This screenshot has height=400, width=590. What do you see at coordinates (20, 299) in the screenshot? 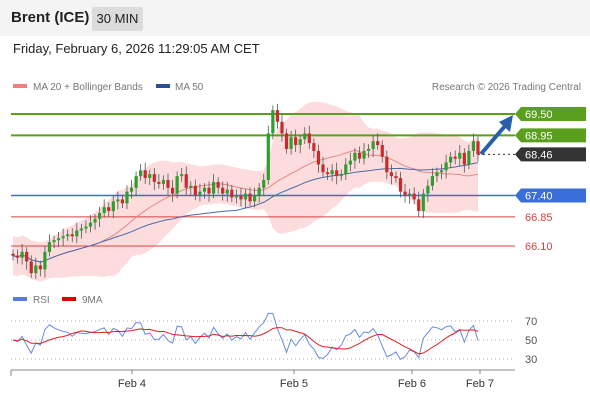
I see `rsi-legend-swatch` at bounding box center [20, 299].